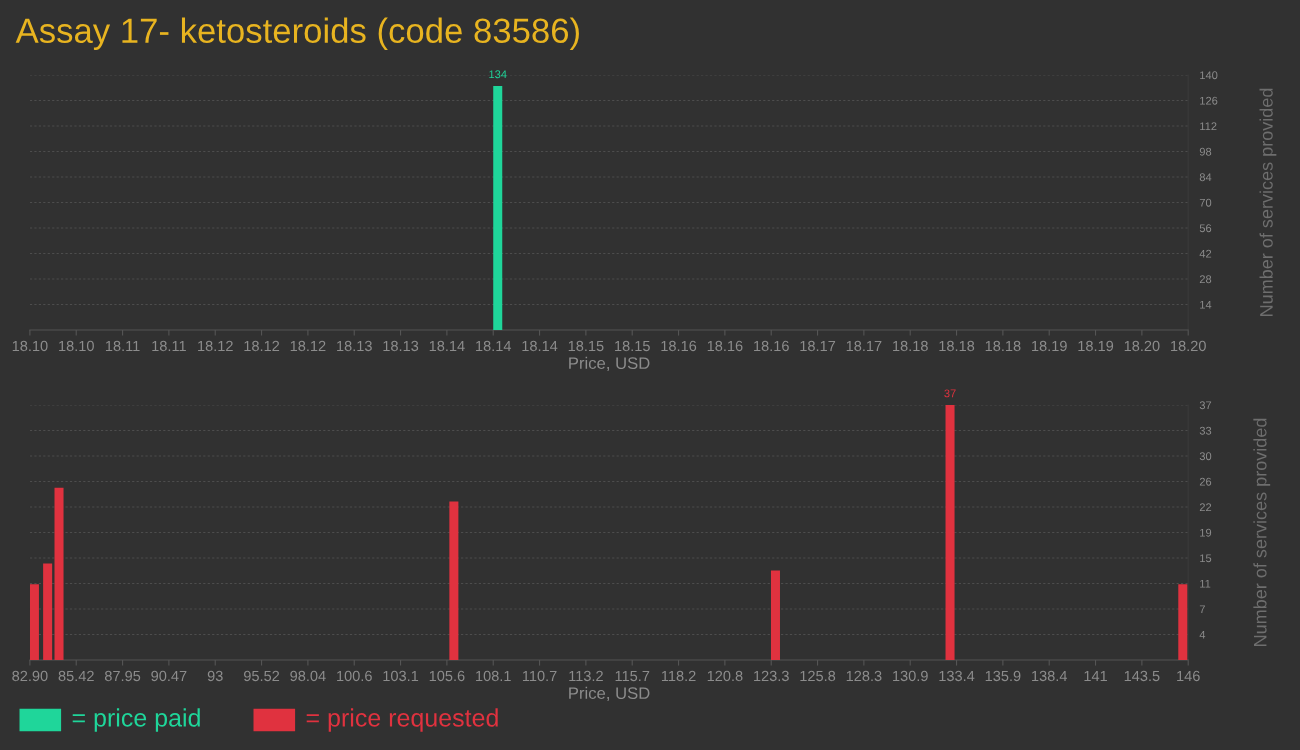 The height and width of the screenshot is (750, 1300). Describe the element at coordinates (1205, 151) in the screenshot. I see `y-tick-label: 98` at that location.